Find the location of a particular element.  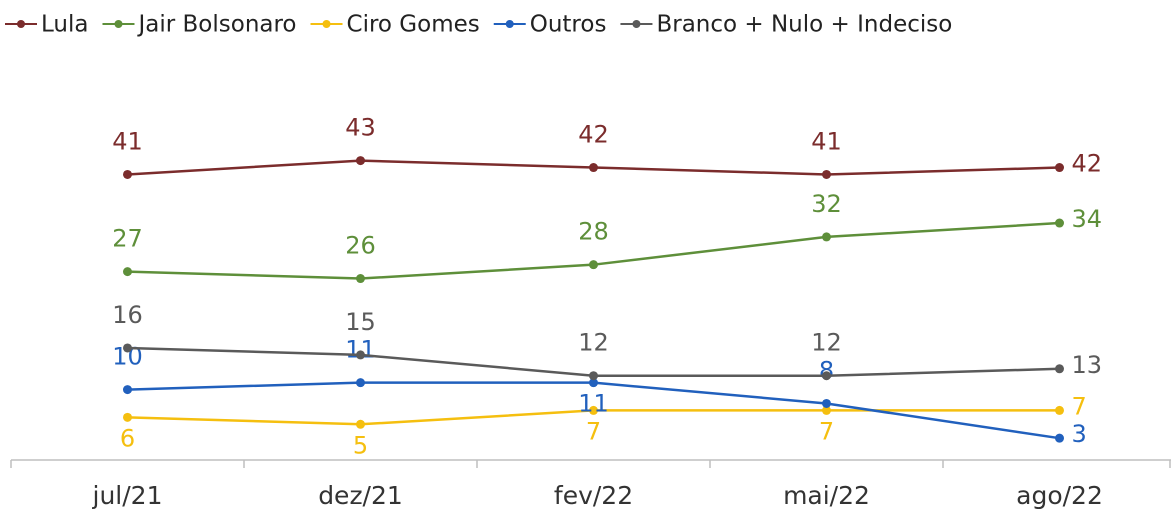

data-label: 5 is located at coordinates (360, 445).